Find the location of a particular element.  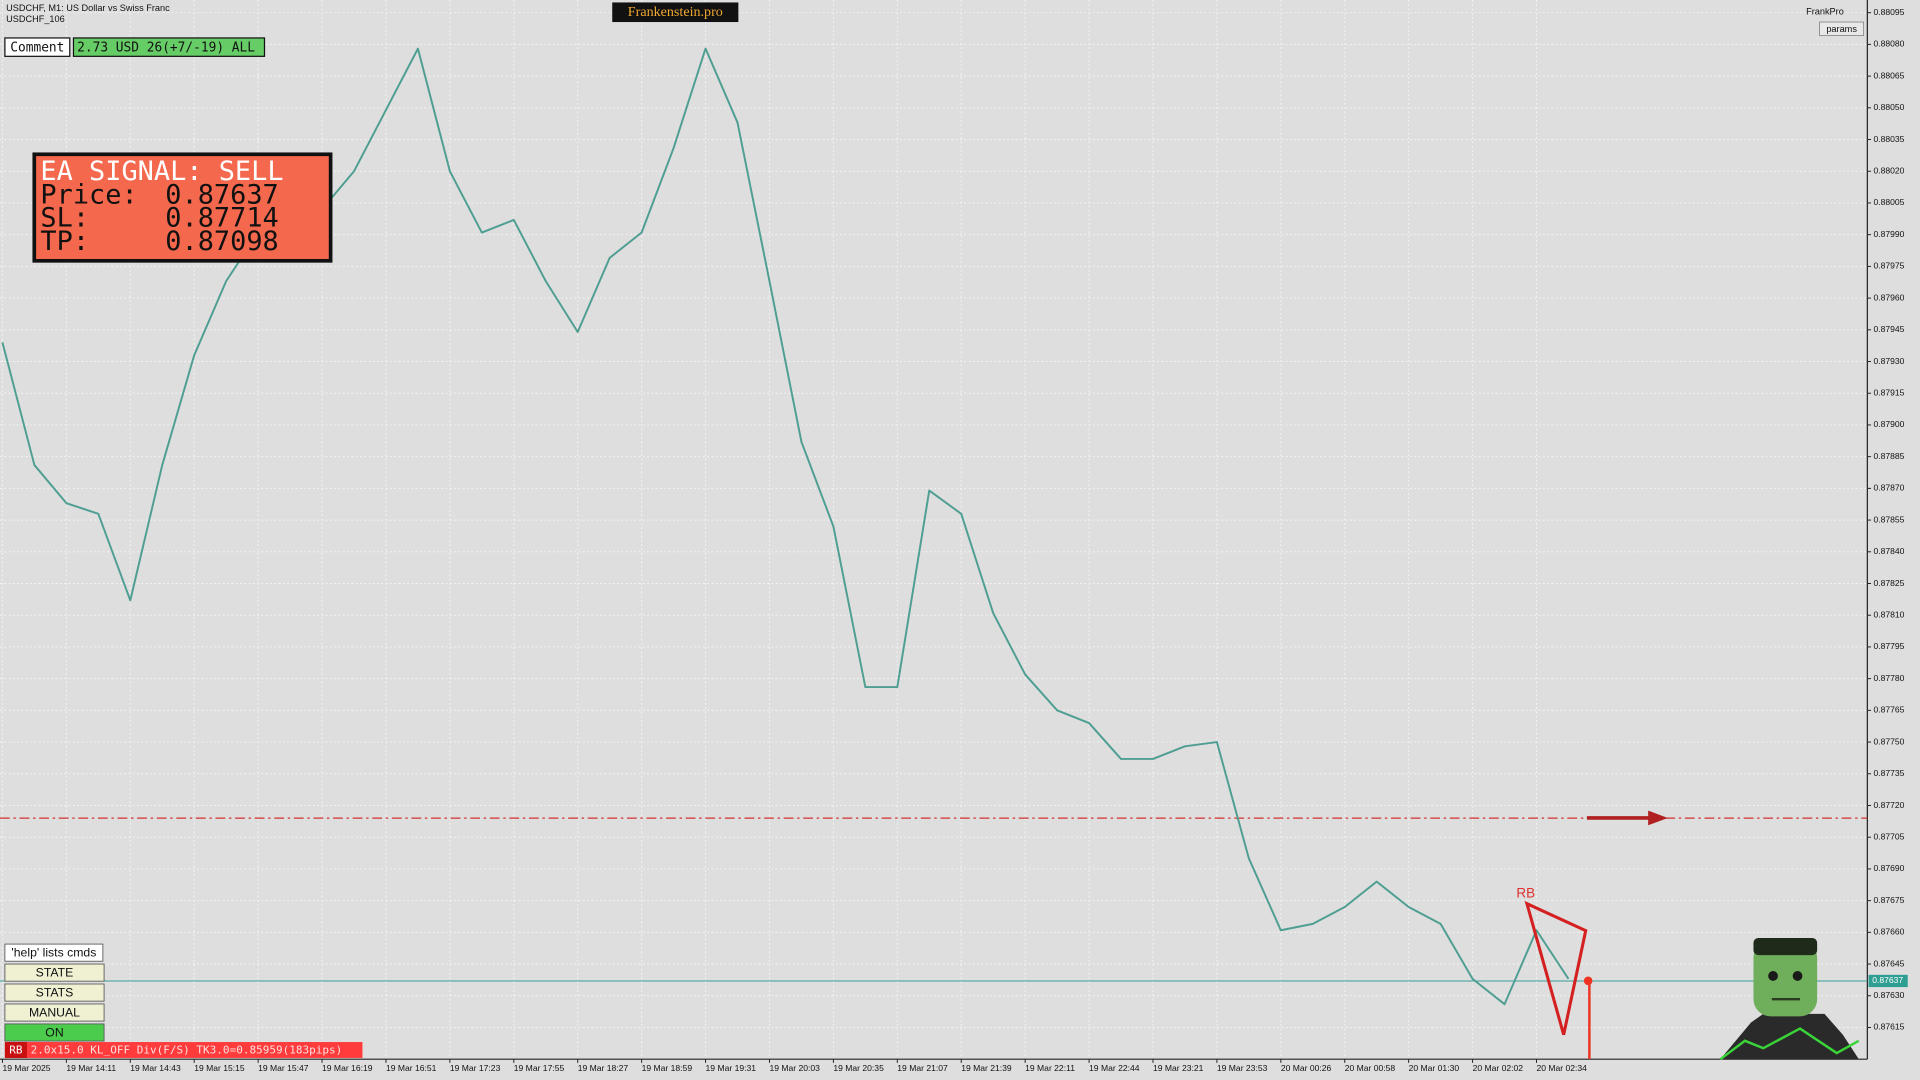

y-tick-label: 0.87900 is located at coordinates (1888, 424).